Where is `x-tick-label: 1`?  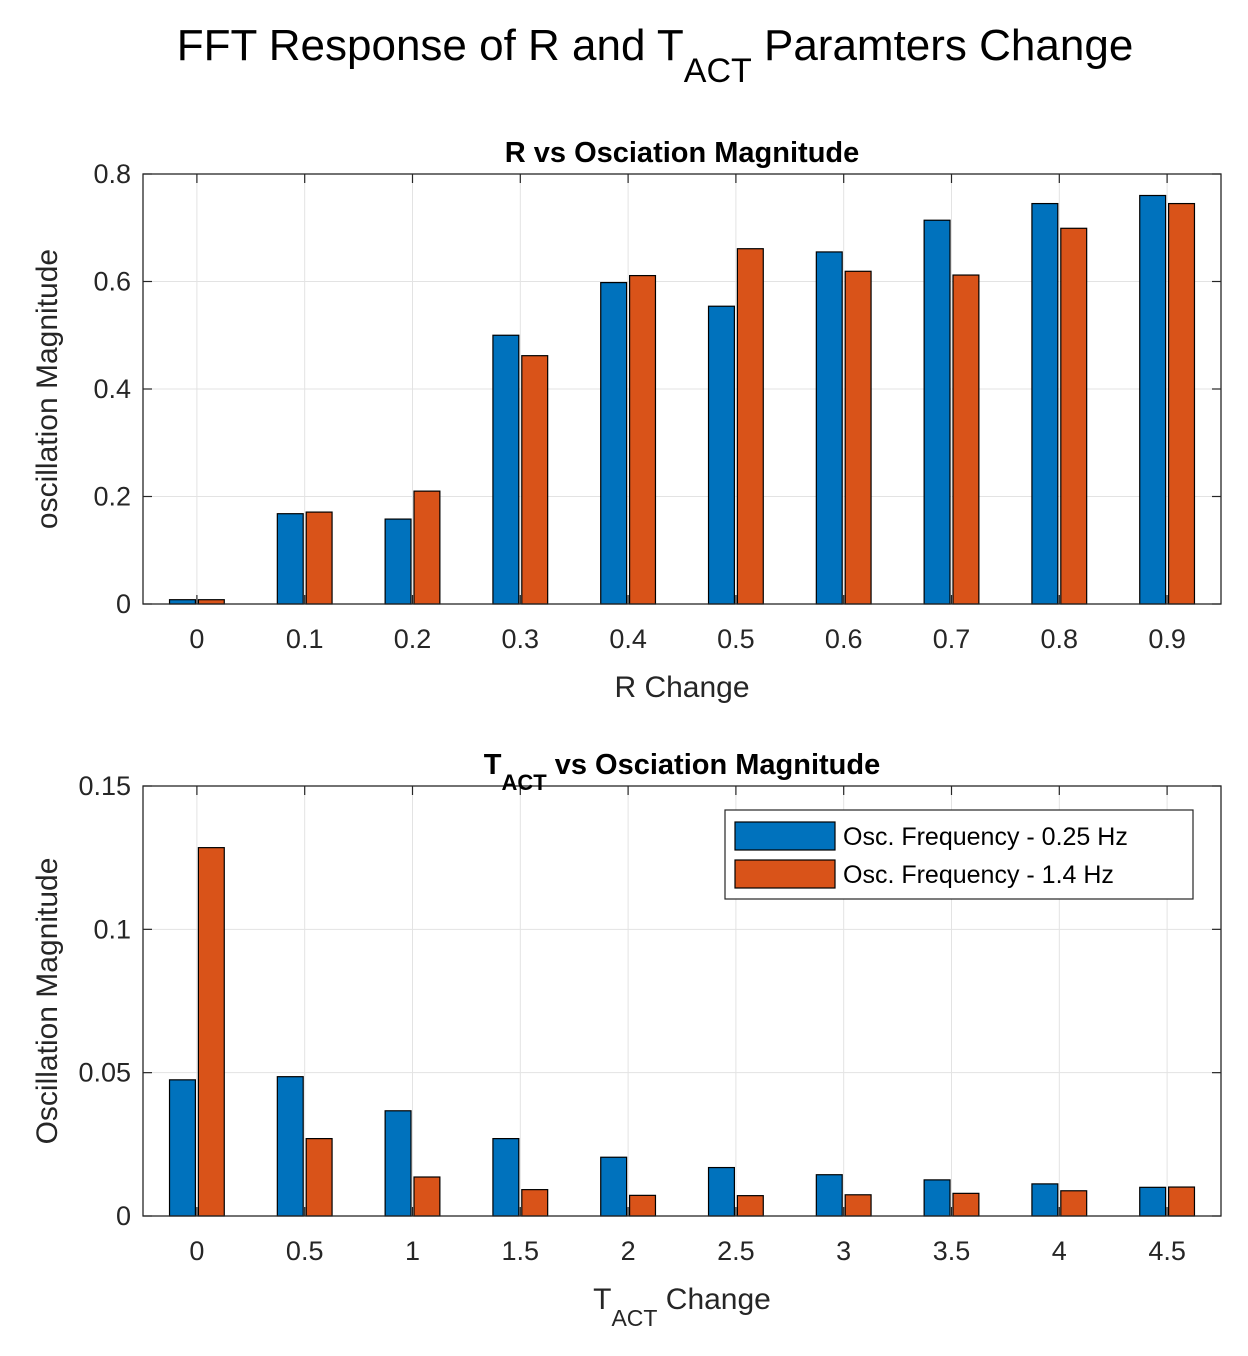 x-tick-label: 1 is located at coordinates (412, 1251).